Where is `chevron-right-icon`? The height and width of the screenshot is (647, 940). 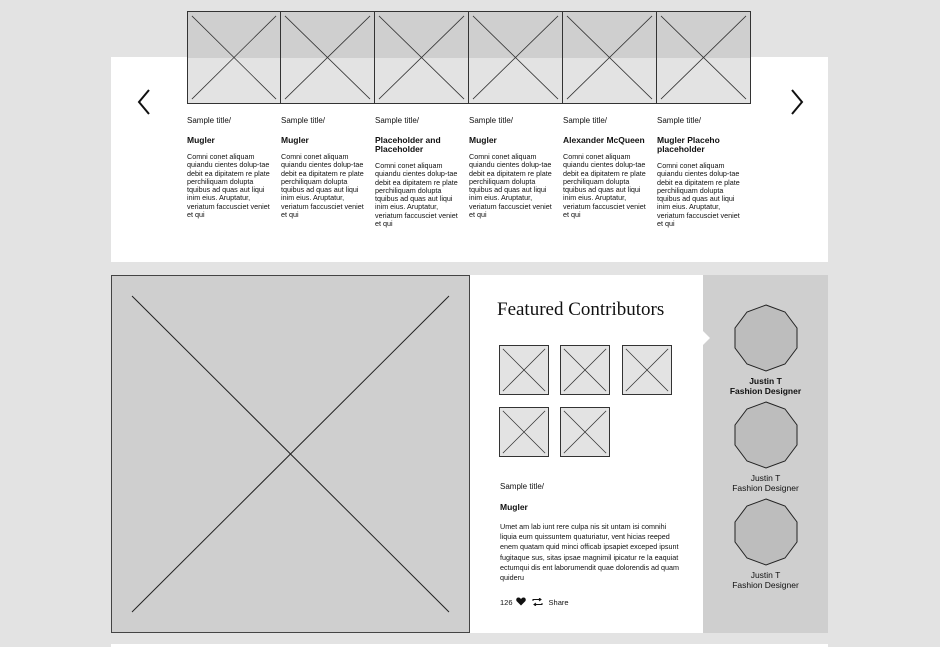
chevron-right-icon is located at coordinates (797, 102).